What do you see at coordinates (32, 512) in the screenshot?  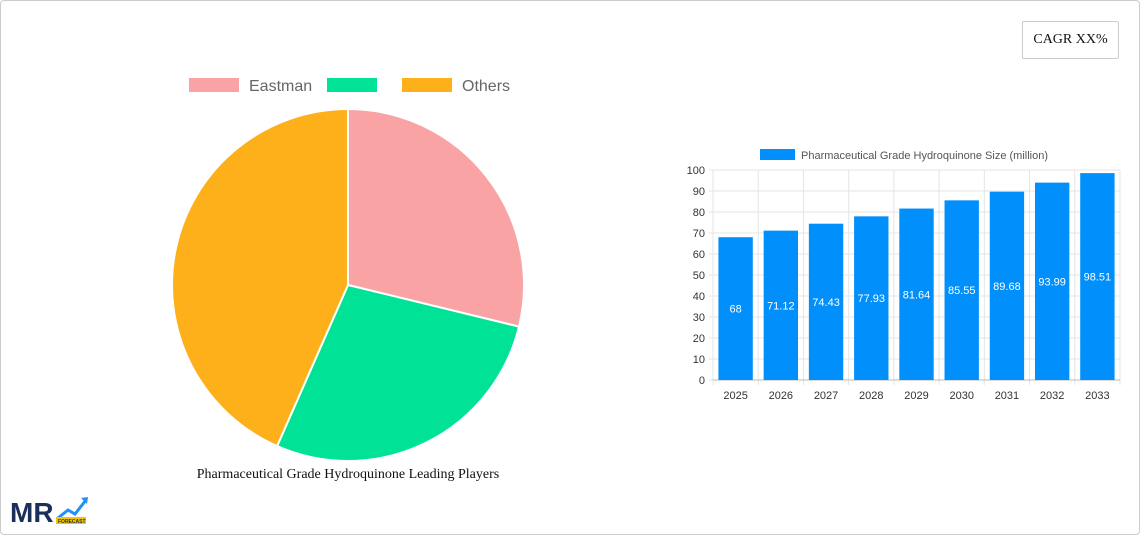 I see `svg-text: MR` at bounding box center [32, 512].